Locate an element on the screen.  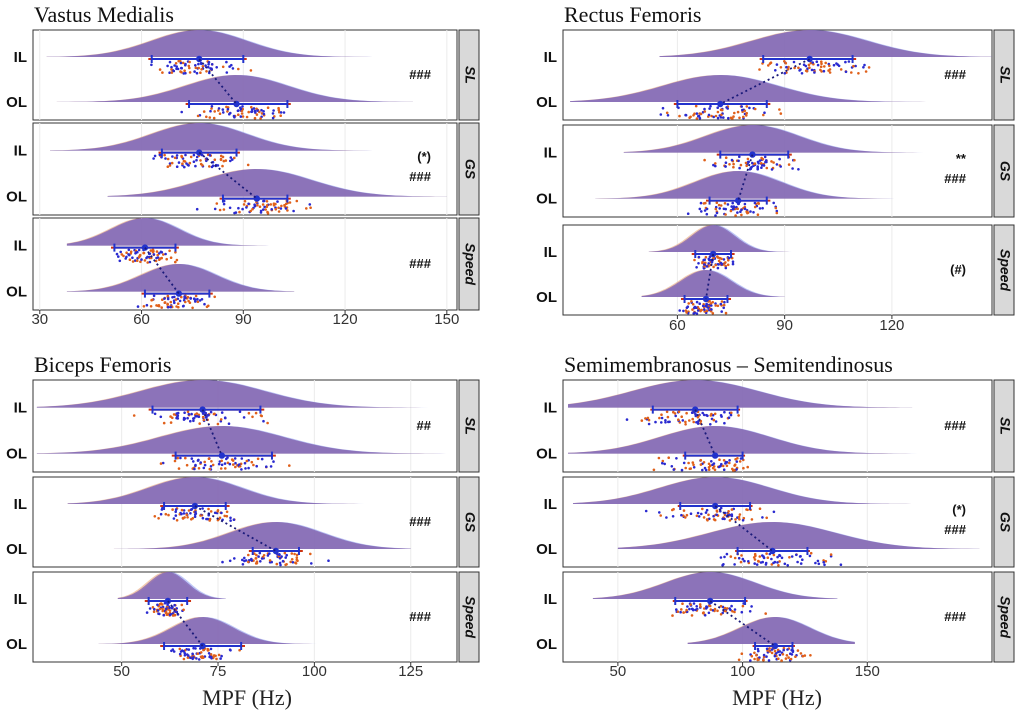
mean-connector is located at coordinates (765, 81).